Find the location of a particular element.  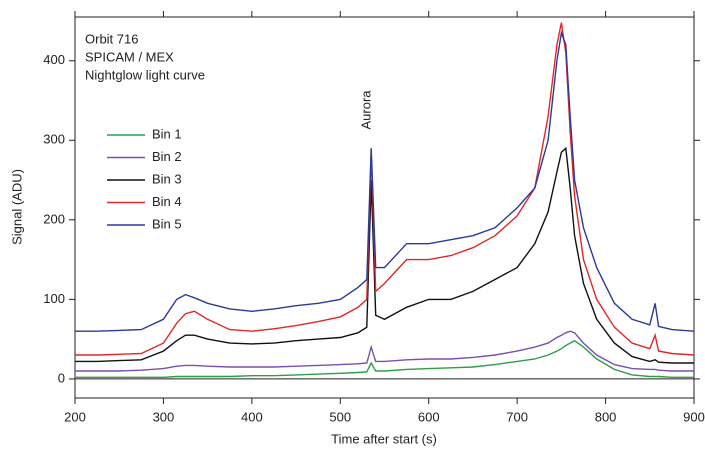

x-axis-label: Time after start (s) is located at coordinates (384, 438).